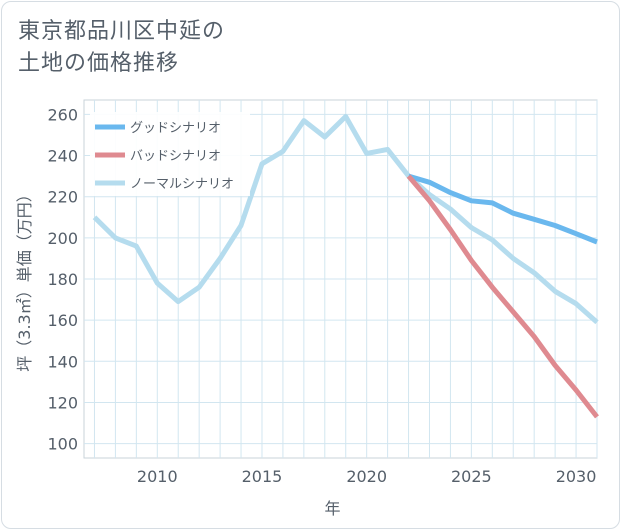 The image size is (621, 530). What do you see at coordinates (62, 444) in the screenshot?
I see `y-tick-label: 100` at bounding box center [62, 444].